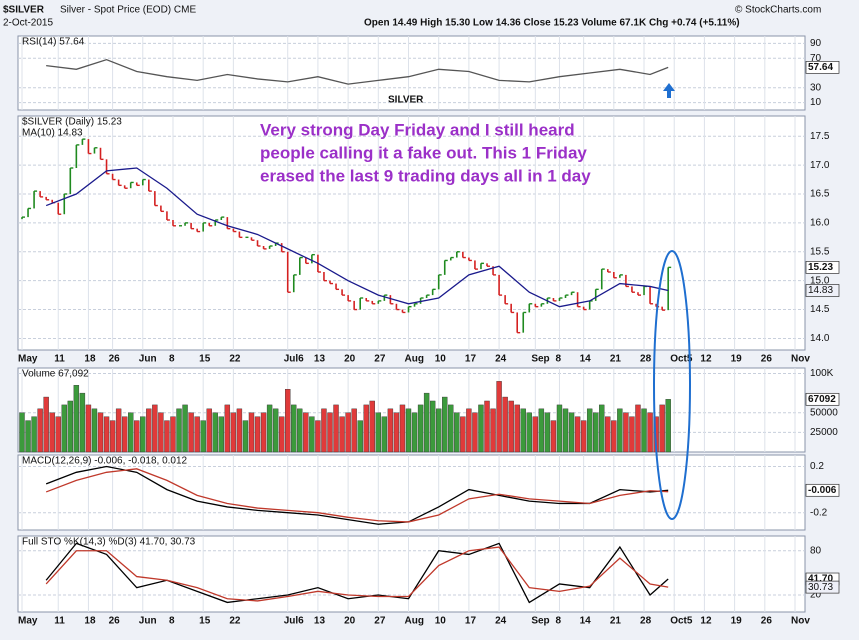 The width and height of the screenshot is (859, 640). I want to click on silver-label: SILVER, so click(406, 100).